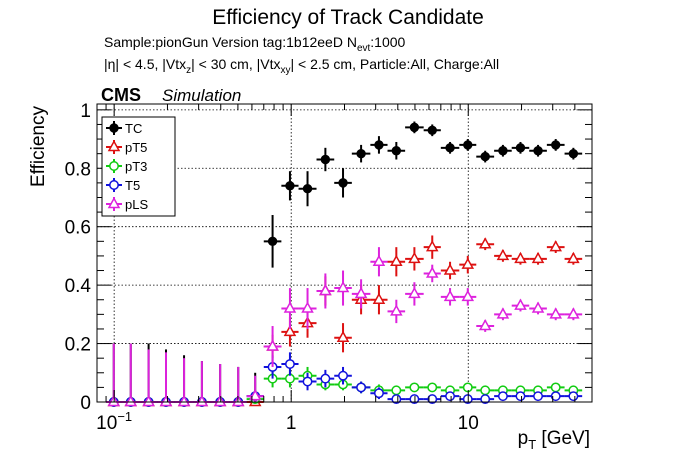  What do you see at coordinates (121, 95) in the screenshot?
I see `cms-label: CMS` at bounding box center [121, 95].